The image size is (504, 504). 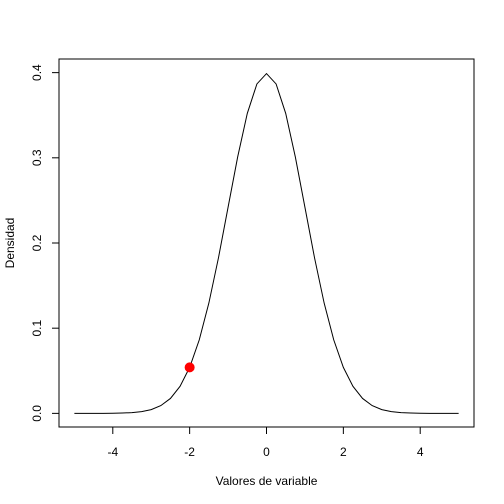 I want to click on x-tick-label: -4, so click(x=112, y=452).